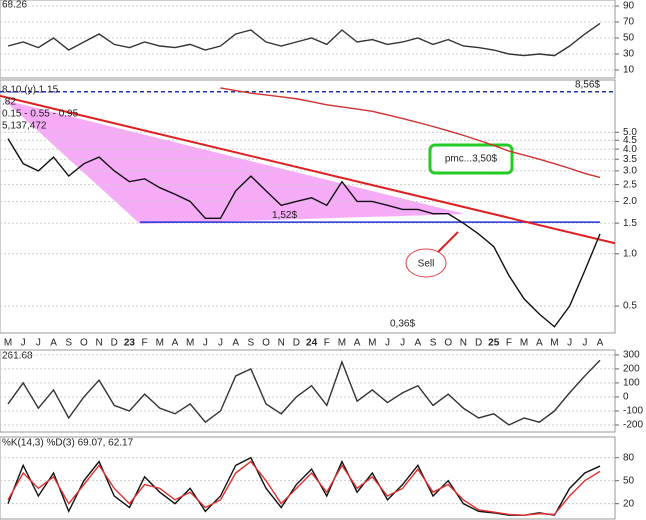 This screenshot has width=646, height=520. I want to click on y-tick-label: 4.5, so click(630, 140).